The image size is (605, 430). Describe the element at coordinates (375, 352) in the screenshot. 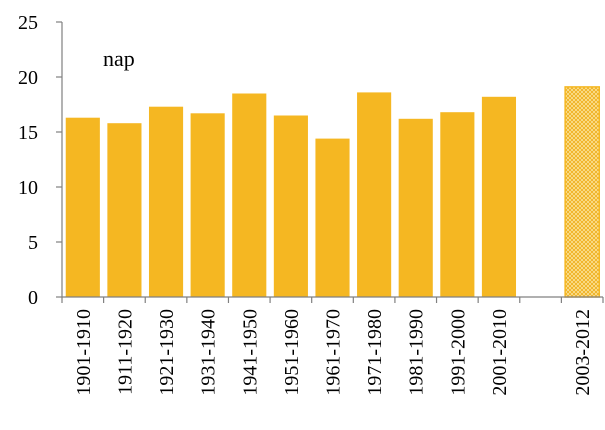

I see `x-tick-label: 1971-1980` at that location.